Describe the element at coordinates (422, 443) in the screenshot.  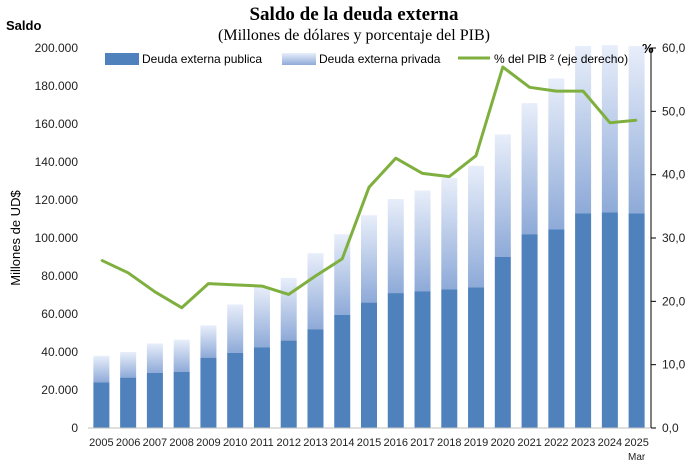
I see `x-tick-label: 2017` at that location.